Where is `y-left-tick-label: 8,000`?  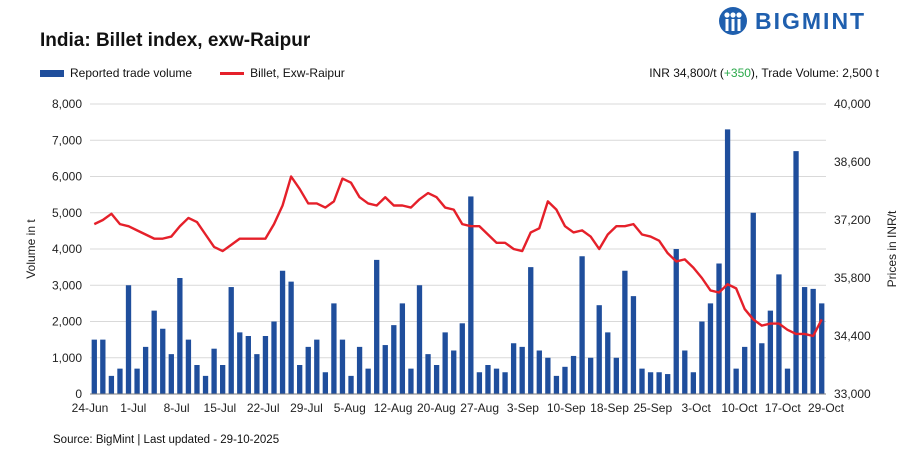 y-left-tick-label: 8,000 is located at coordinates (67, 104).